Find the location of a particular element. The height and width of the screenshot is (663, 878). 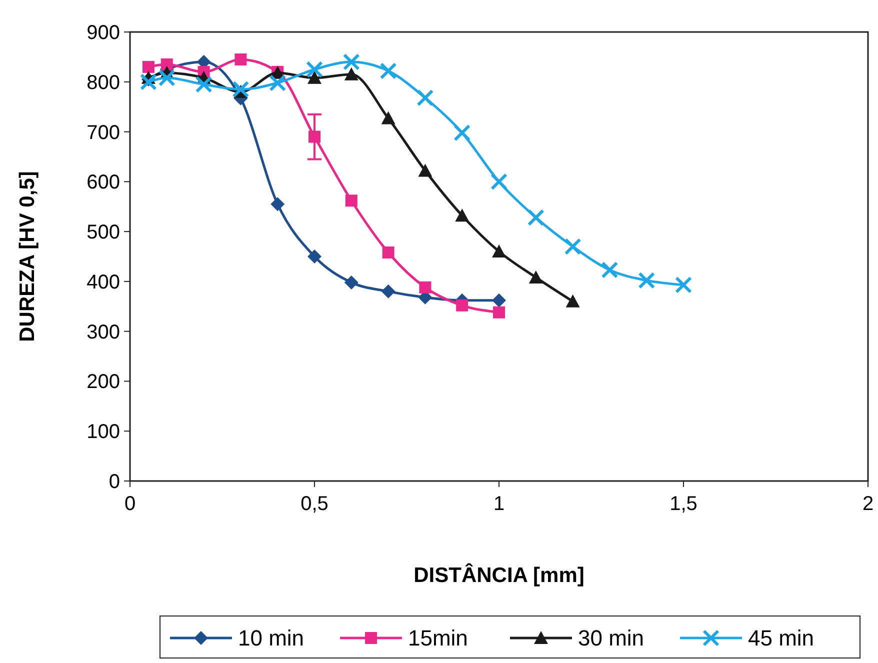

x-axis-title: DISTÂNCIA [mm] is located at coordinates (499, 575).